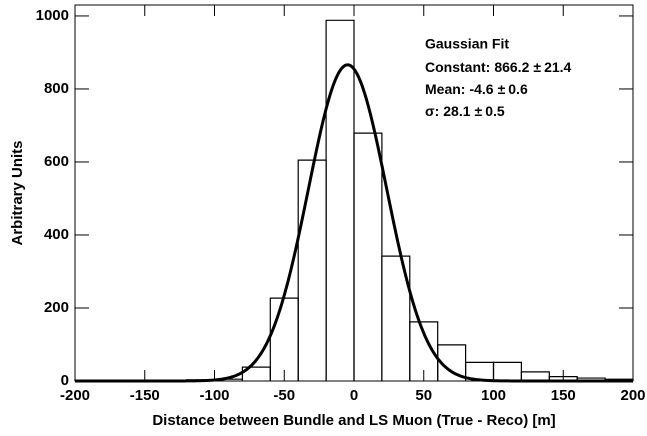  Describe the element at coordinates (518, 89) in the screenshot. I see `param-error: 0.6` at that location.